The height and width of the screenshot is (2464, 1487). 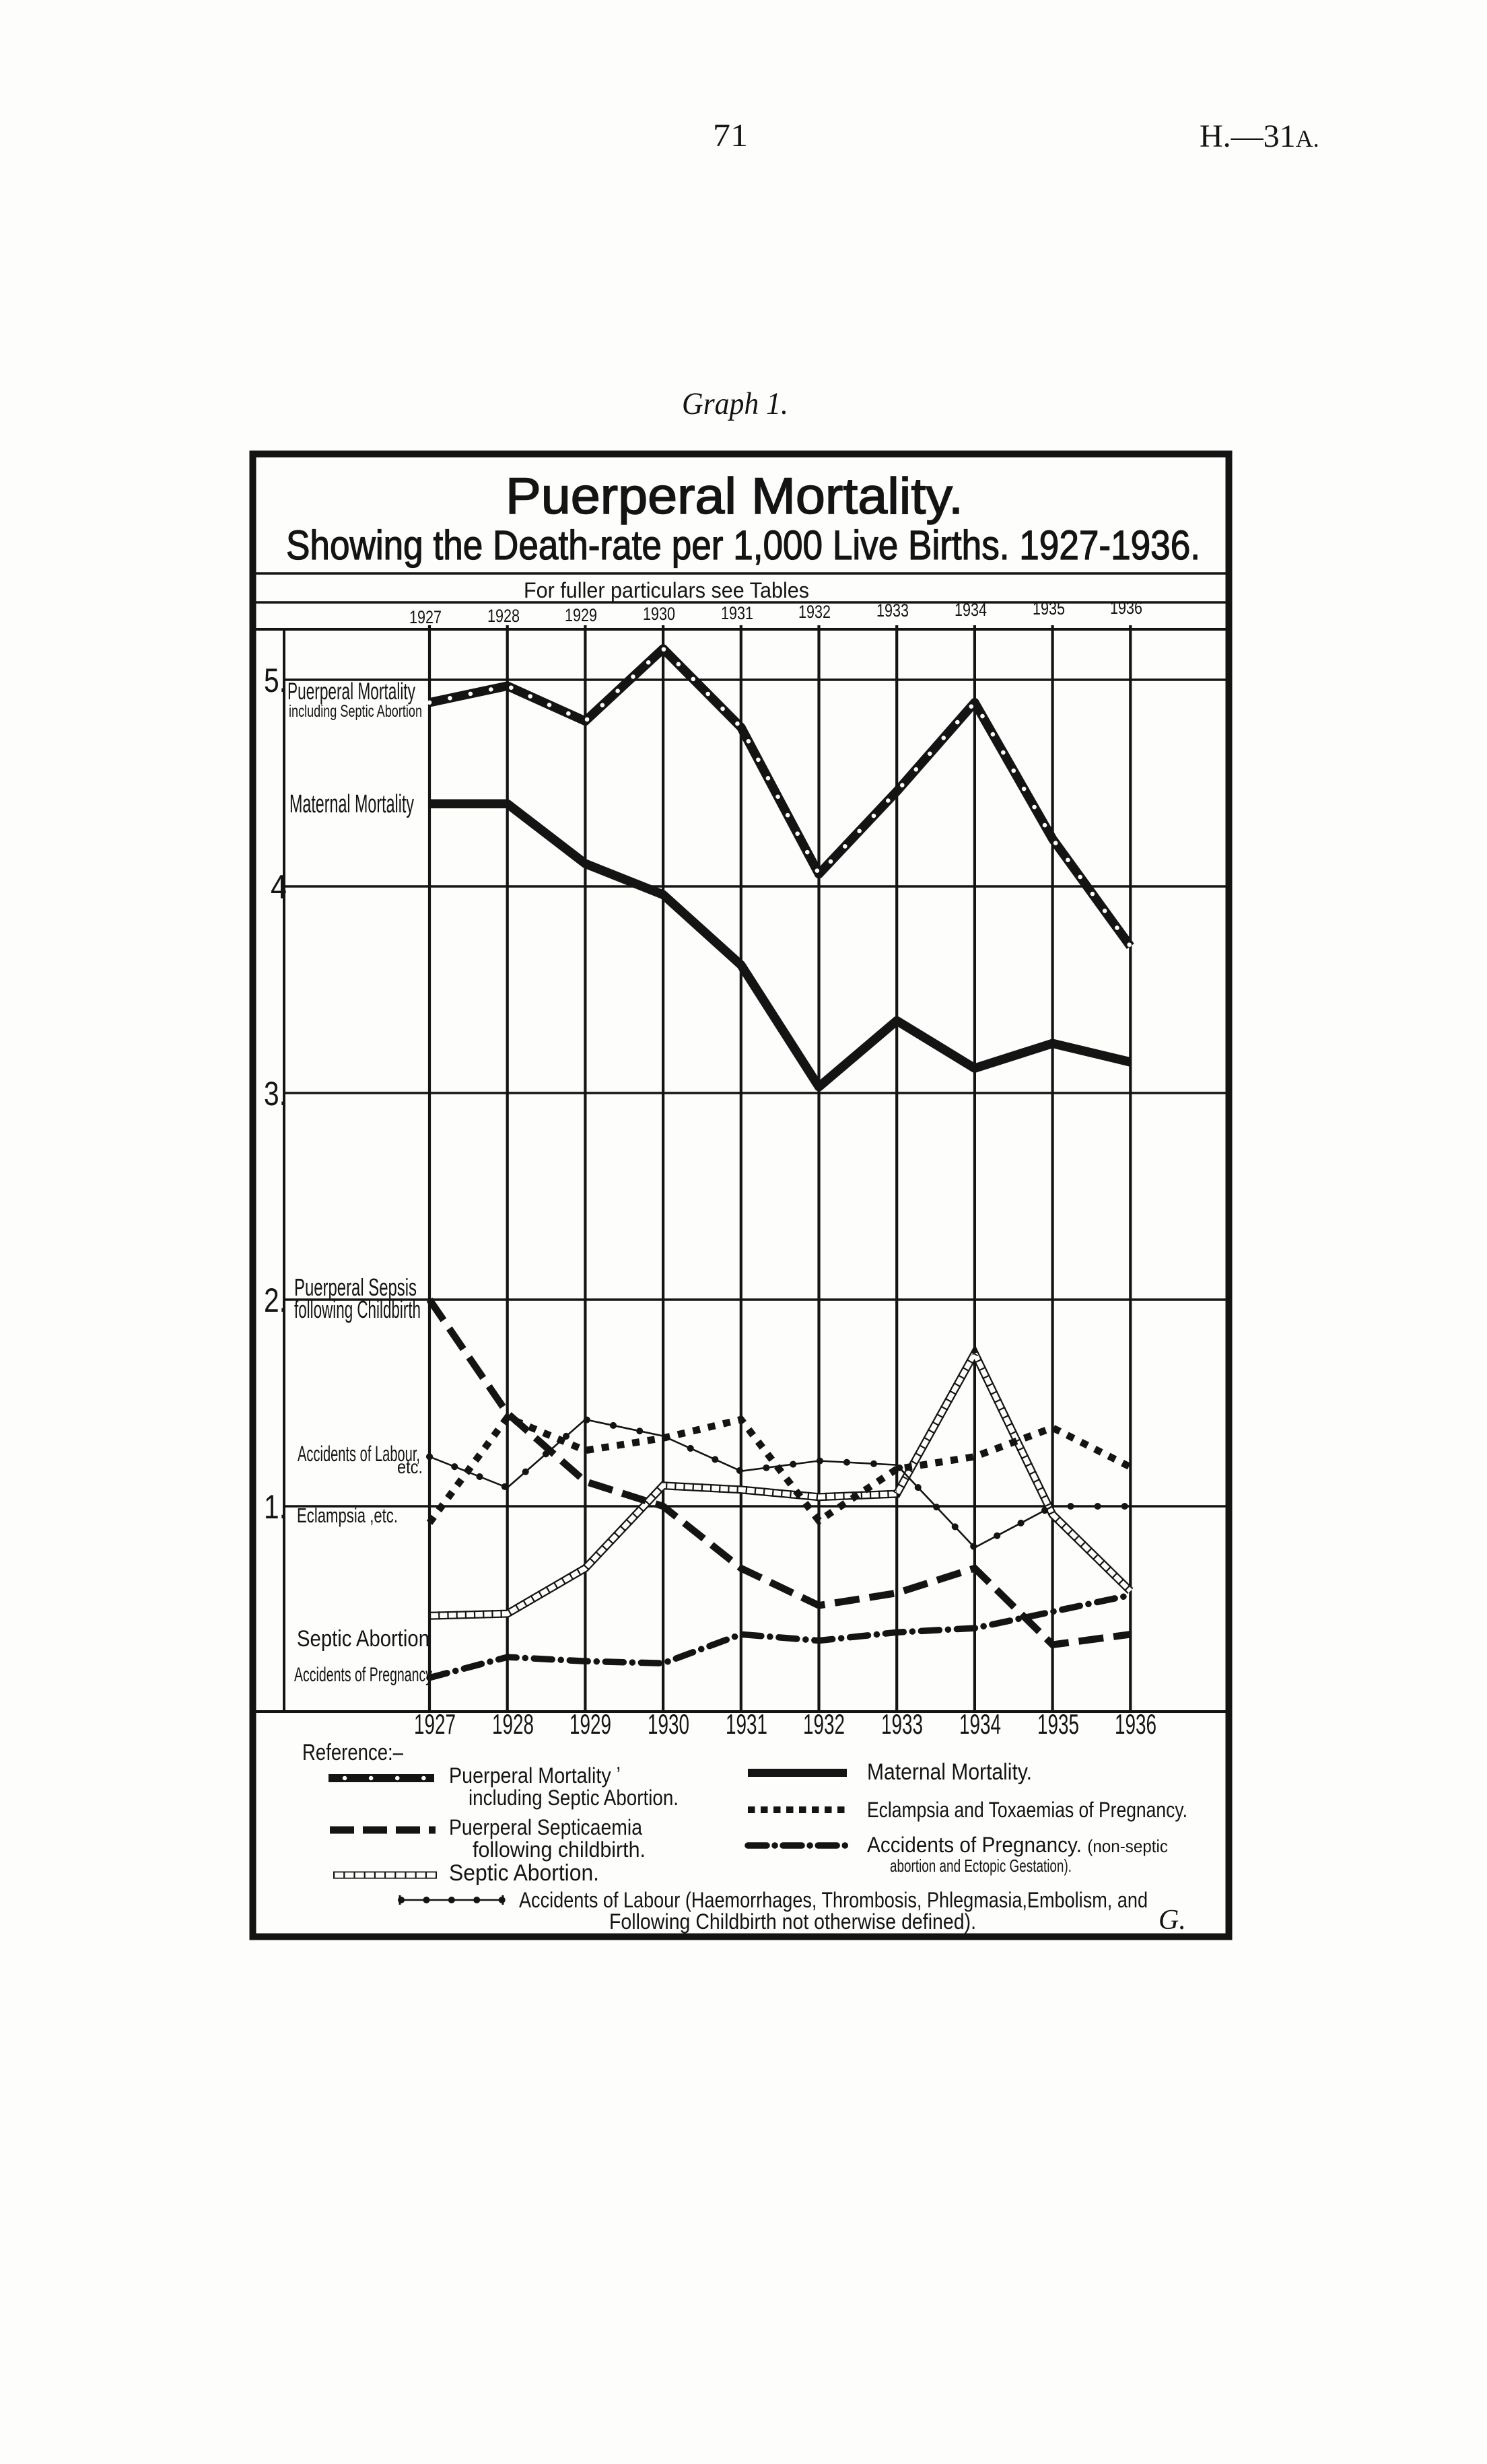 I want to click on svg-text:abortion and Ectopic Gestation: abortion and Ectopic Gestation)., so click(x=981, y=1866).